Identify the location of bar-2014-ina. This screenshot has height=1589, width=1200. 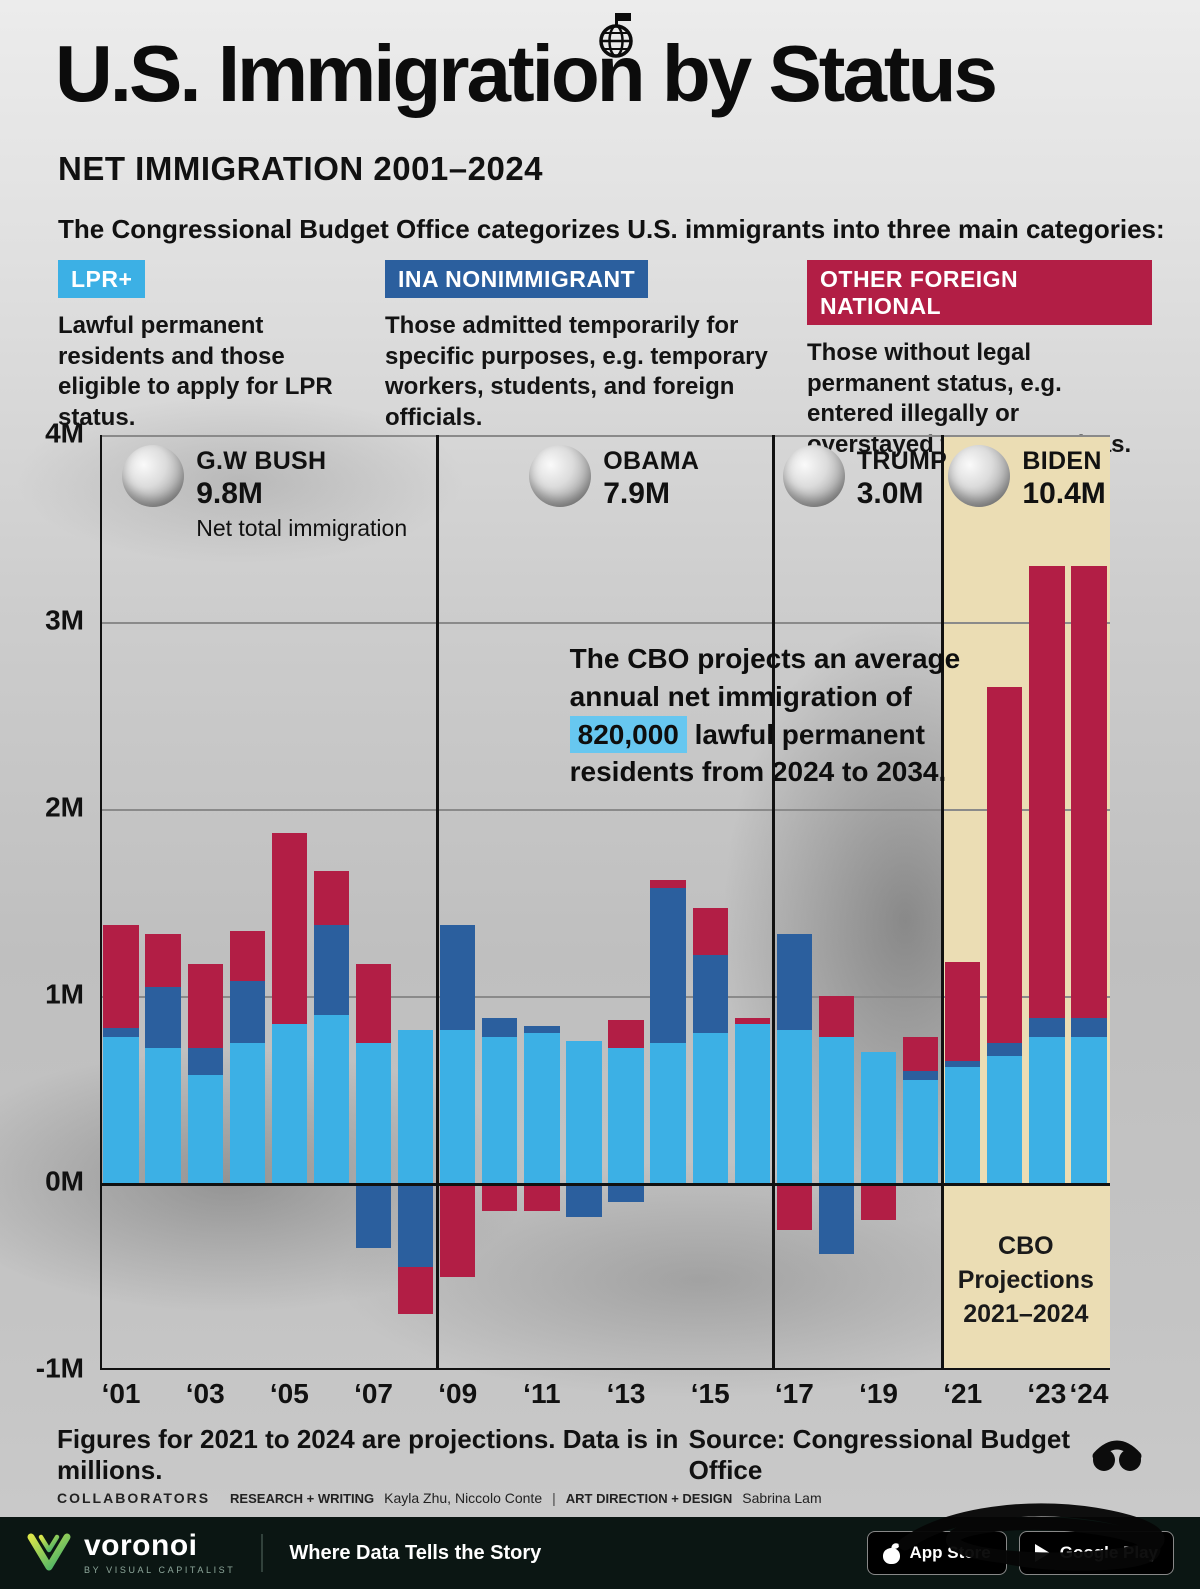
(668, 965).